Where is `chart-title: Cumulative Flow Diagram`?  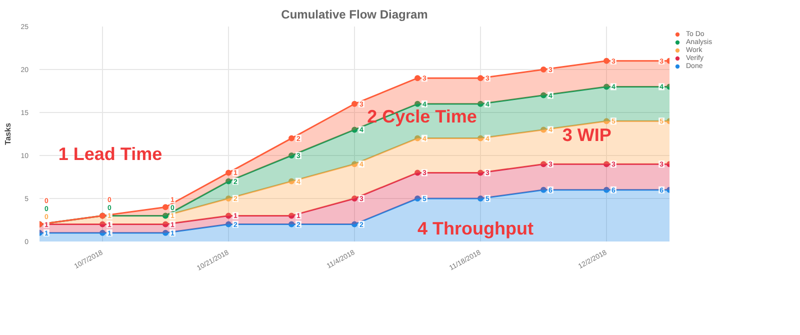
chart-title: Cumulative Flow Diagram is located at coordinates (354, 15).